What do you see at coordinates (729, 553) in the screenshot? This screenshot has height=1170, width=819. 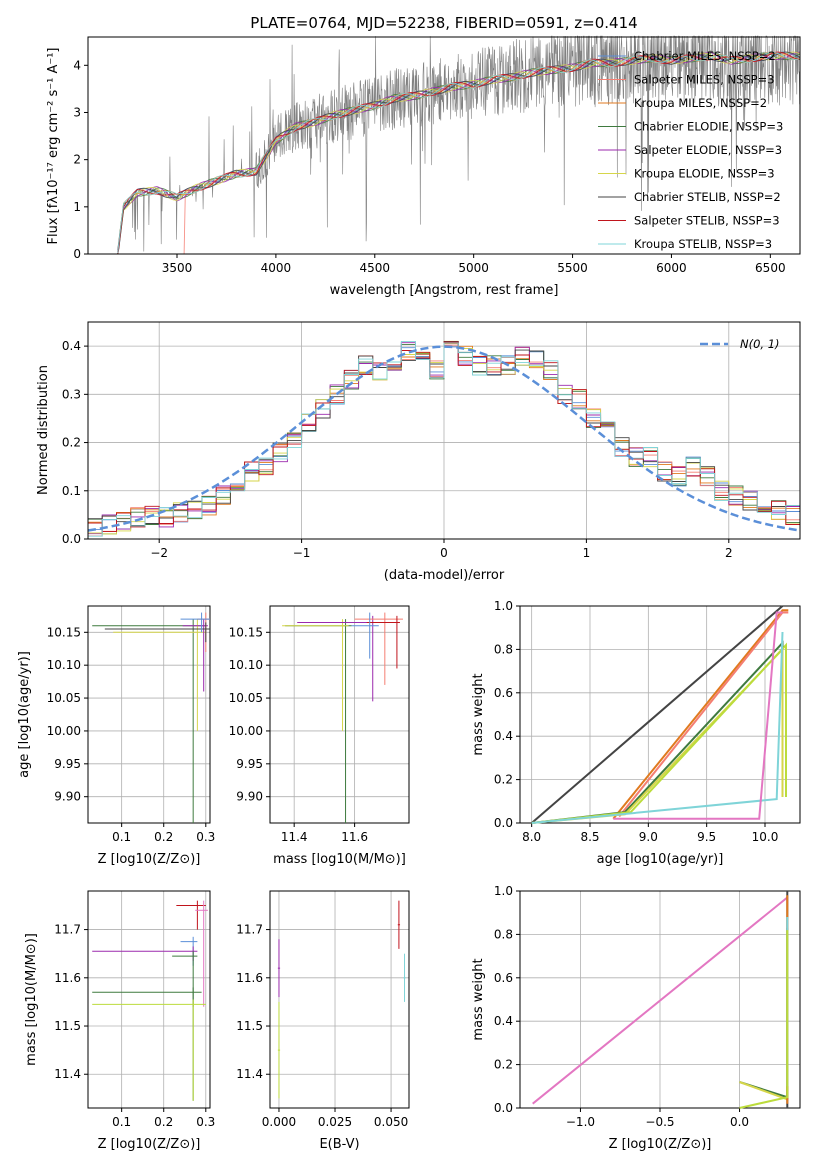 I see `x-tick-label: 2` at bounding box center [729, 553].